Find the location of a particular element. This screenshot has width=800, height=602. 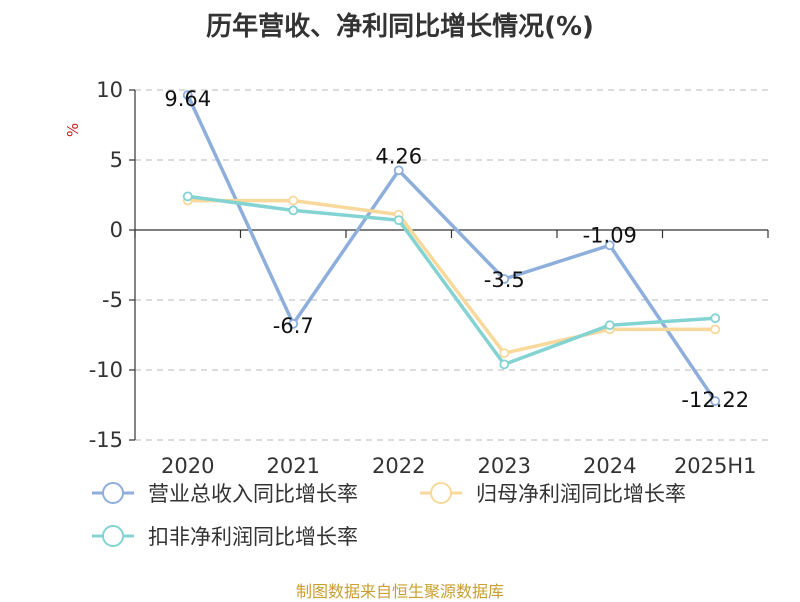

x-tick-label: 2020 is located at coordinates (187, 466).